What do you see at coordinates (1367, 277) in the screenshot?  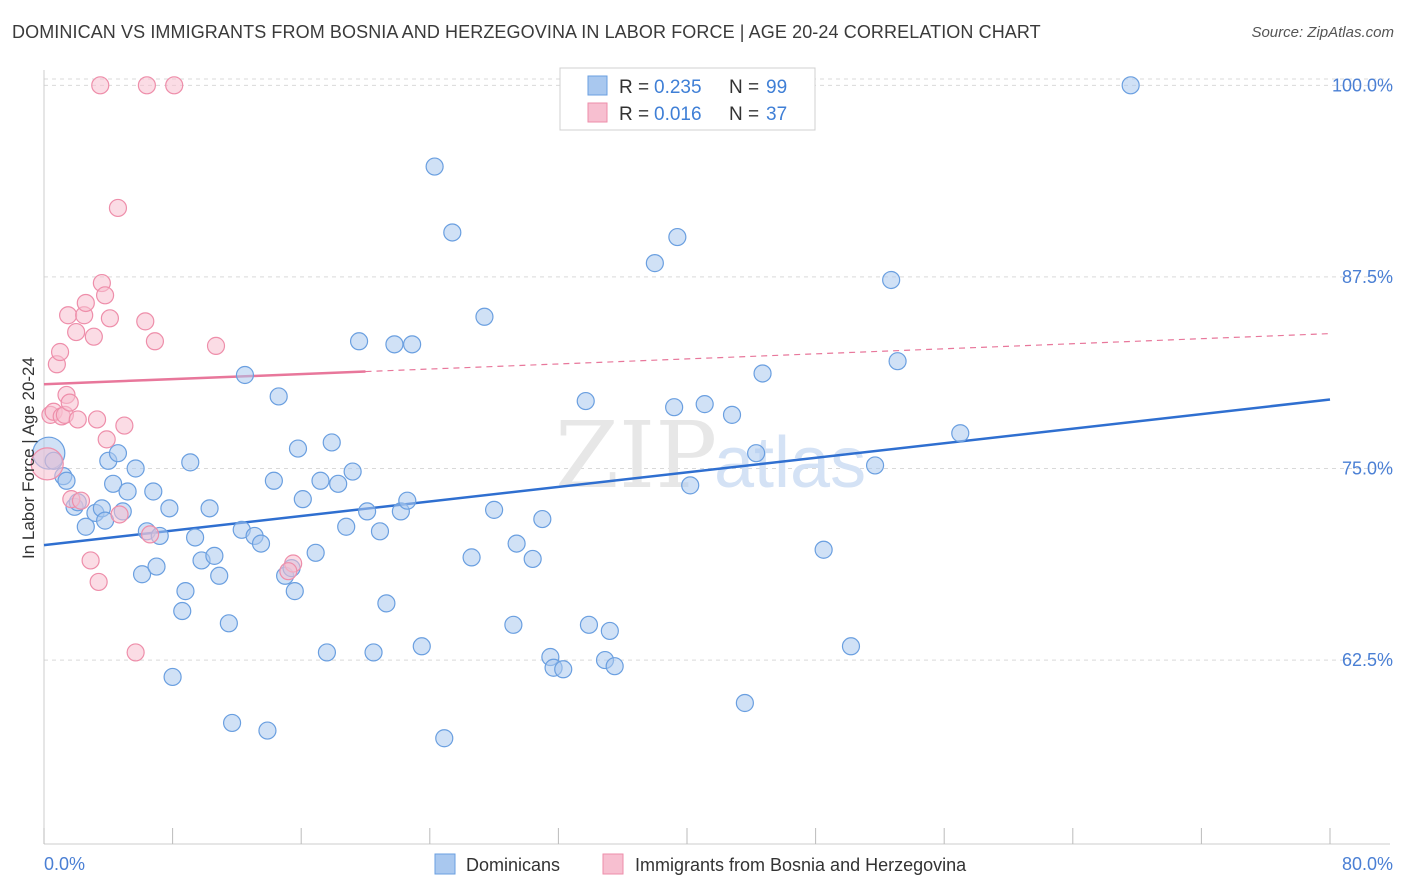 I see `y-tick-label: 87.5%` at bounding box center [1367, 277].